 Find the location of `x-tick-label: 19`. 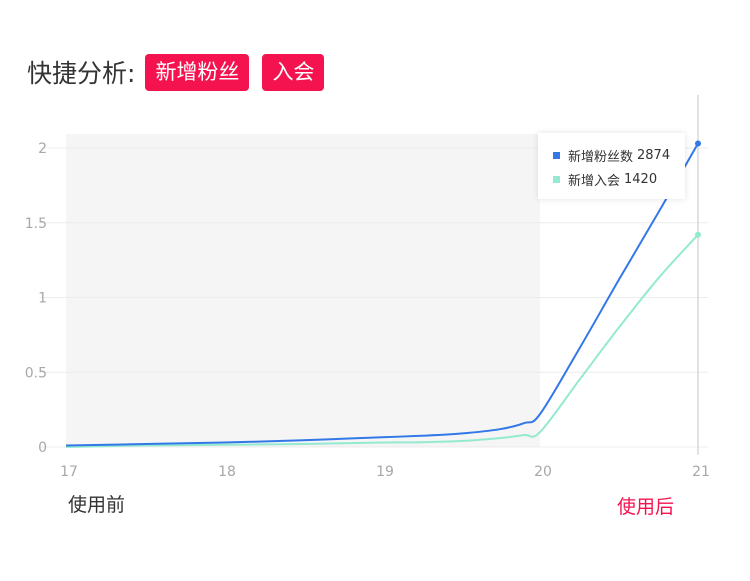

x-tick-label: 19 is located at coordinates (385, 472).